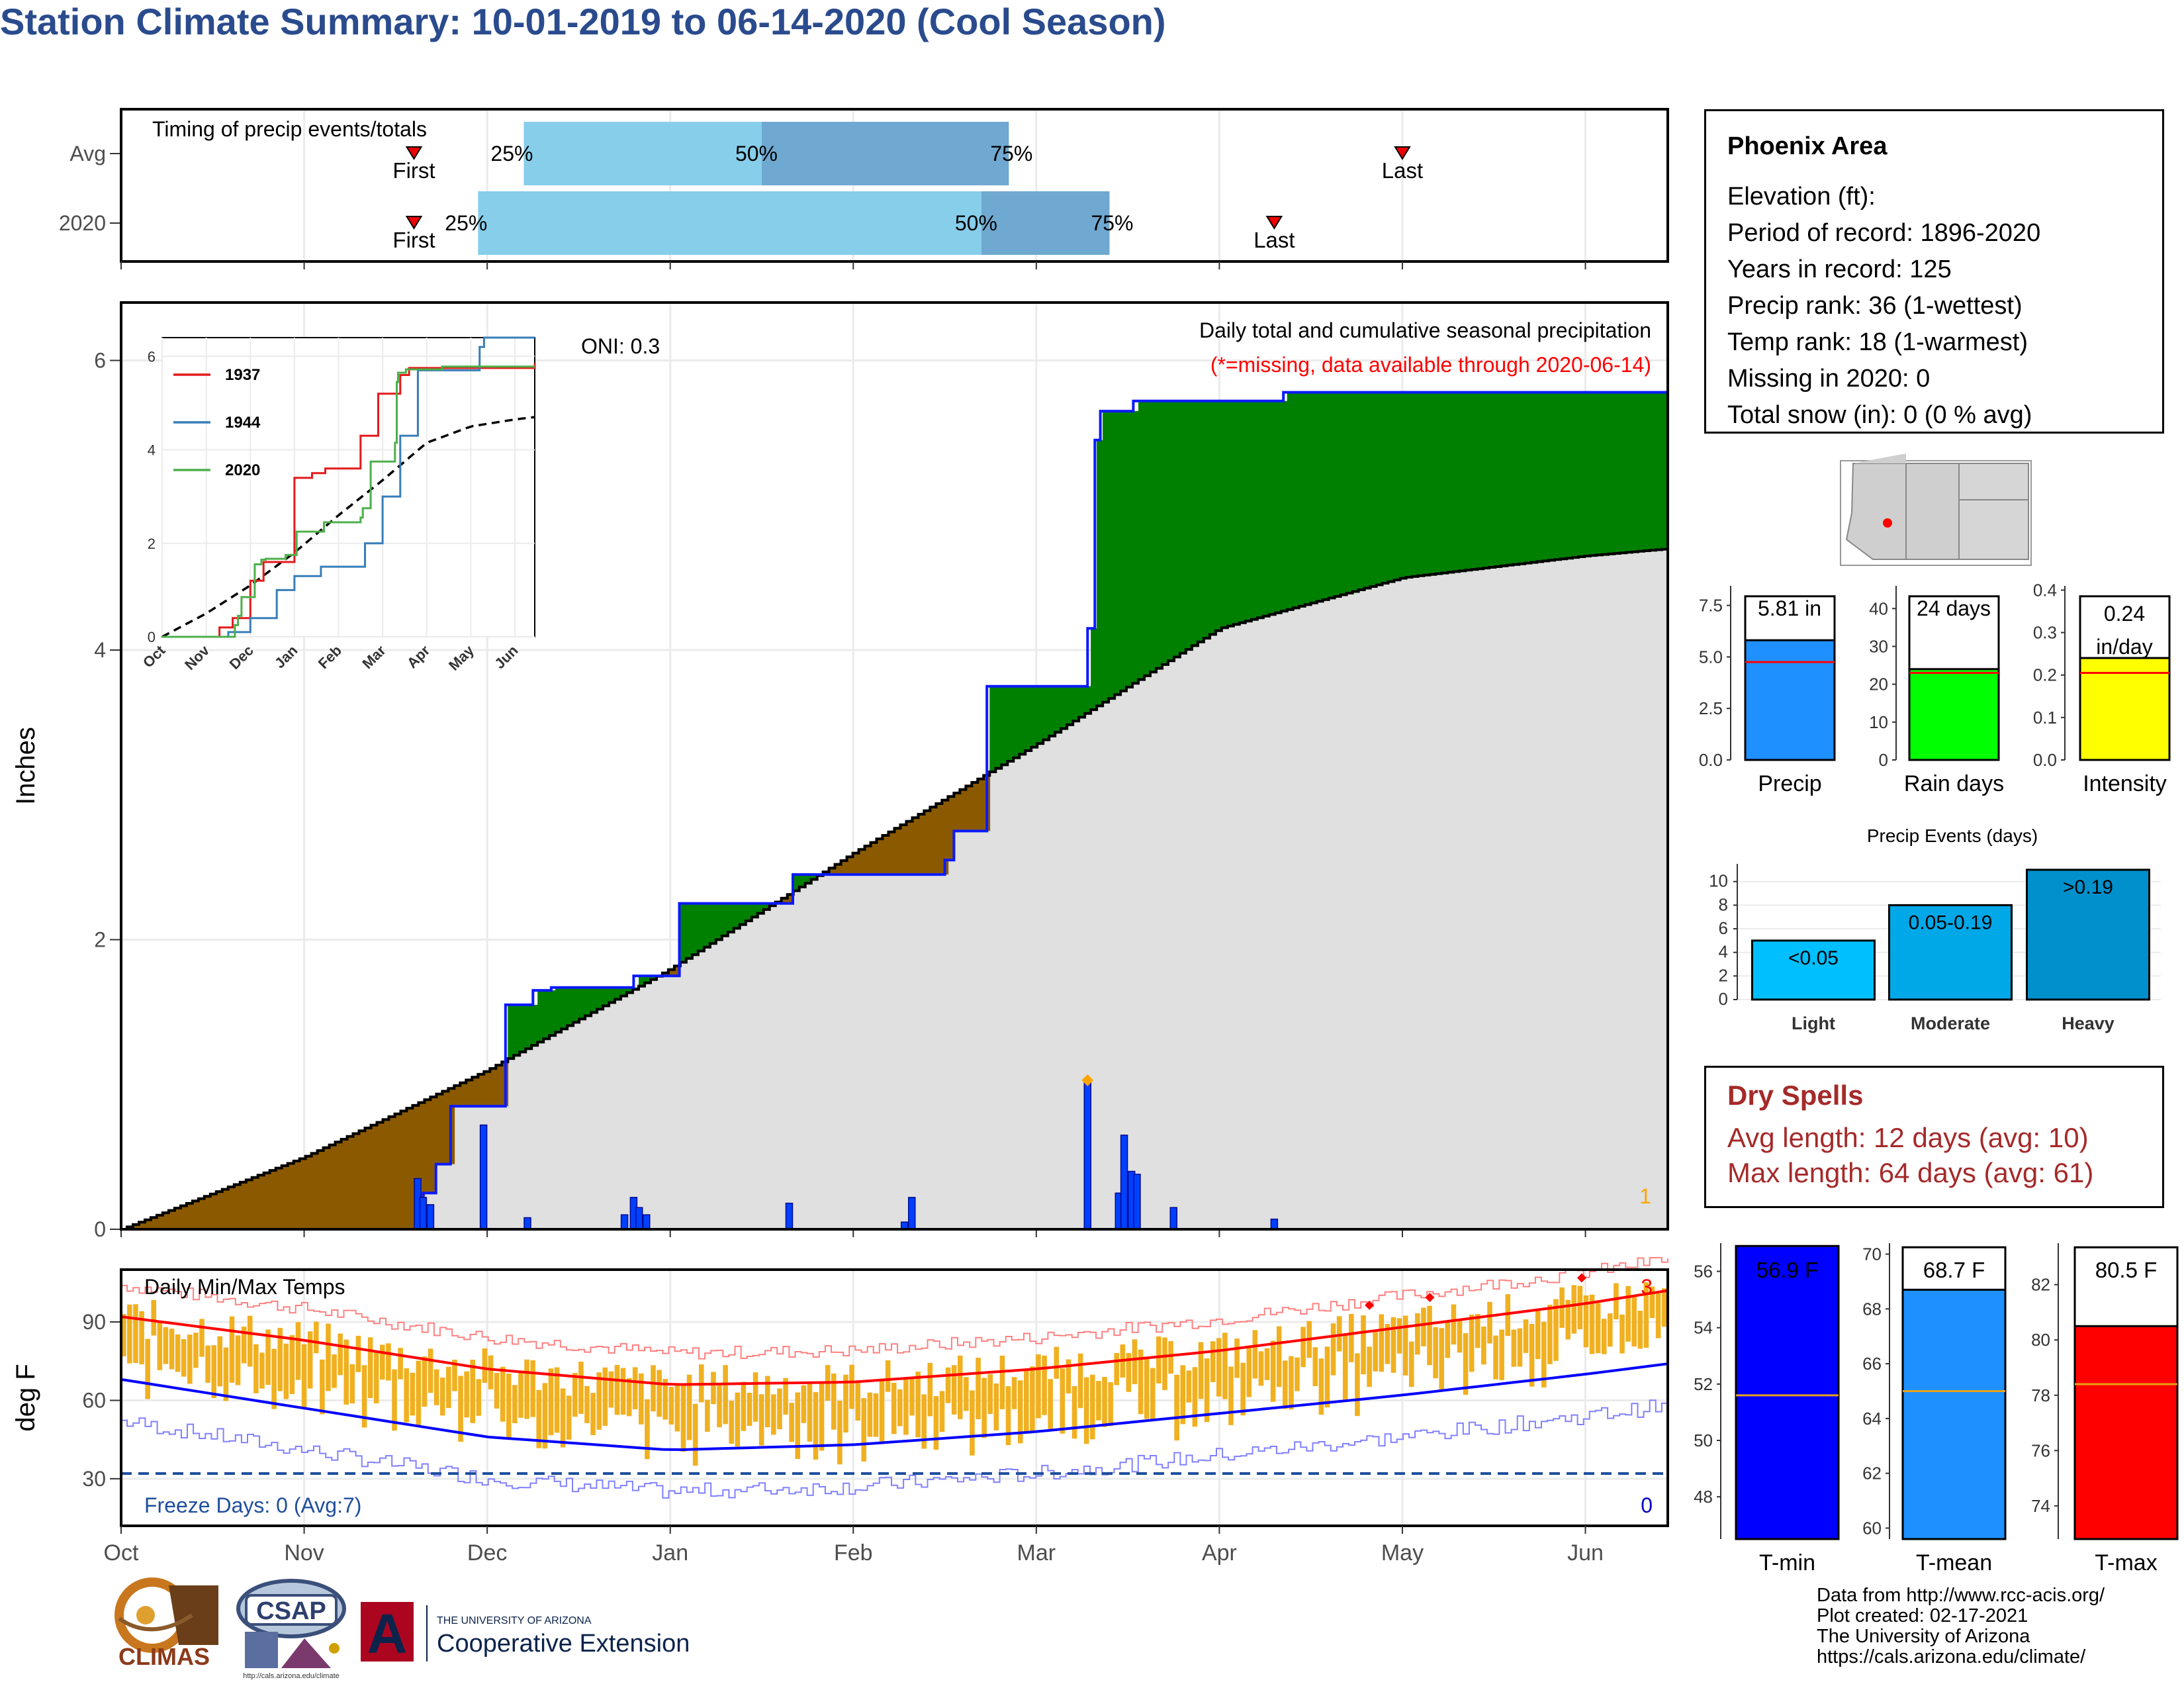  What do you see at coordinates (252, 1505) in the screenshot?
I see `freeze-days-label: Freeze Days: 0 (Avg:7)` at bounding box center [252, 1505].